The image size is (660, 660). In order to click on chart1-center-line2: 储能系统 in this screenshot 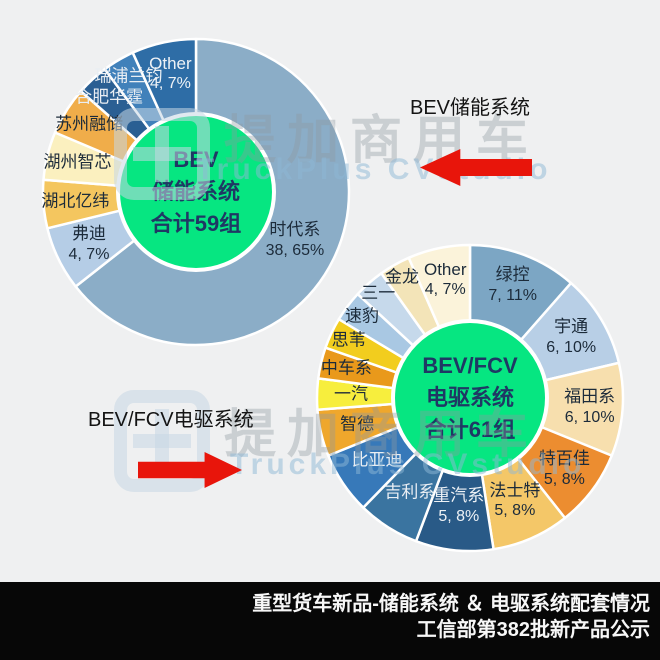, I will do `click(196, 192)`.